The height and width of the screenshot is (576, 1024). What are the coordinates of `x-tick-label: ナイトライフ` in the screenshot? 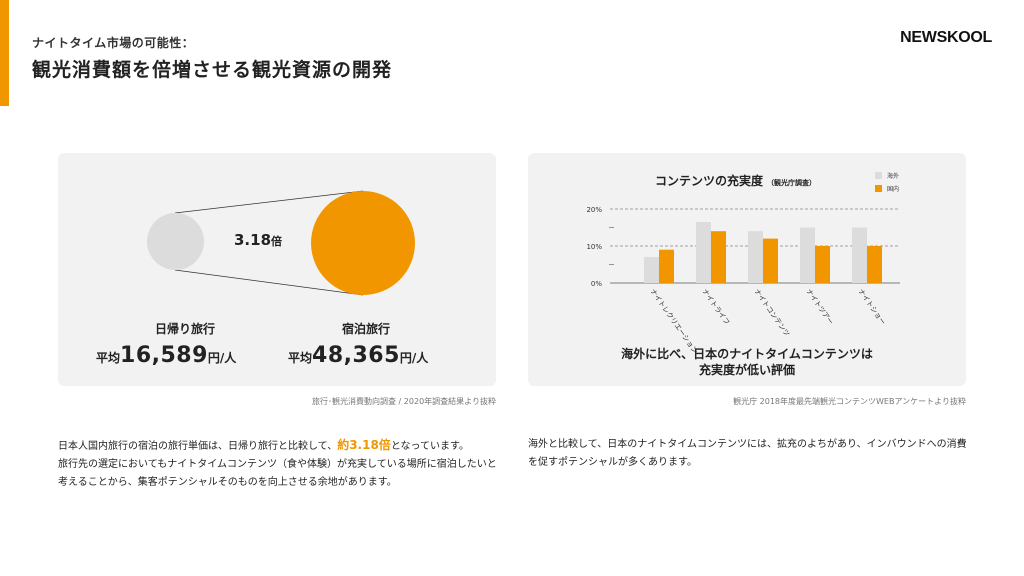 It's located at (715, 307).